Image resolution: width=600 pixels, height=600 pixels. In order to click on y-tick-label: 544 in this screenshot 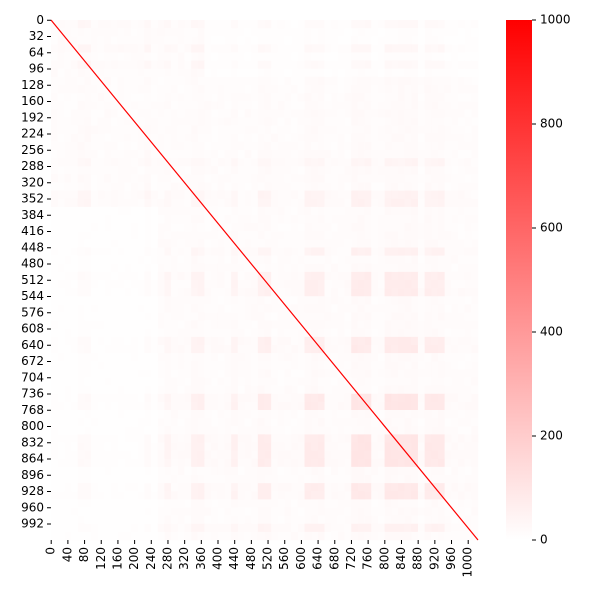, I will do `click(32, 296)`.